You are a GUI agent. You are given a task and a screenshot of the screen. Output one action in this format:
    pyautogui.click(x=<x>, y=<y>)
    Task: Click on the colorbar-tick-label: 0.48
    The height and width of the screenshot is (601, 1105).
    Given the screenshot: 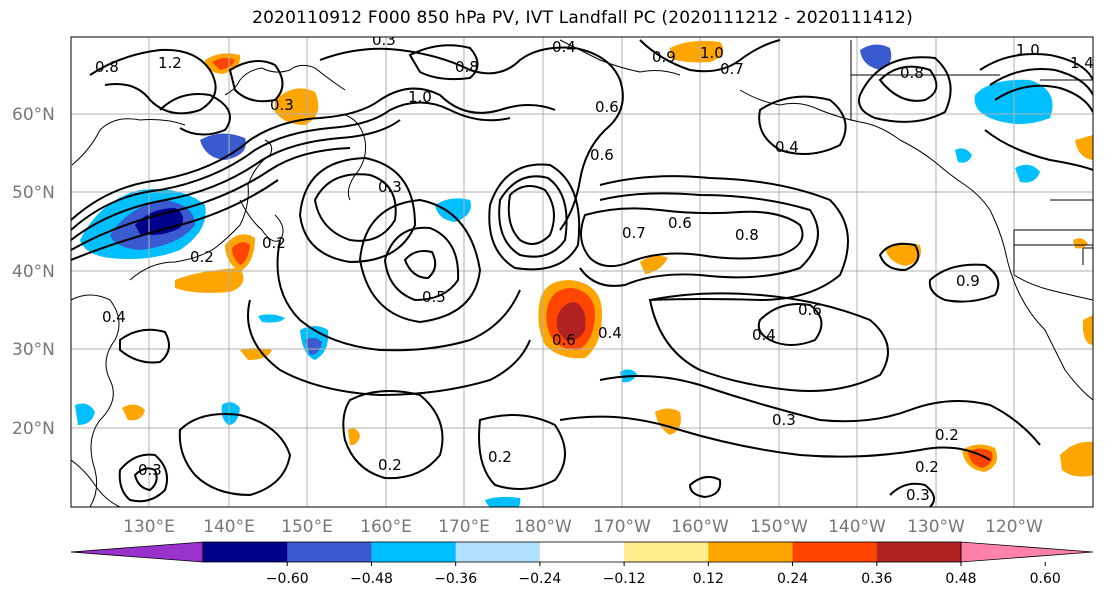 What is the action you would take?
    pyautogui.click(x=960, y=579)
    